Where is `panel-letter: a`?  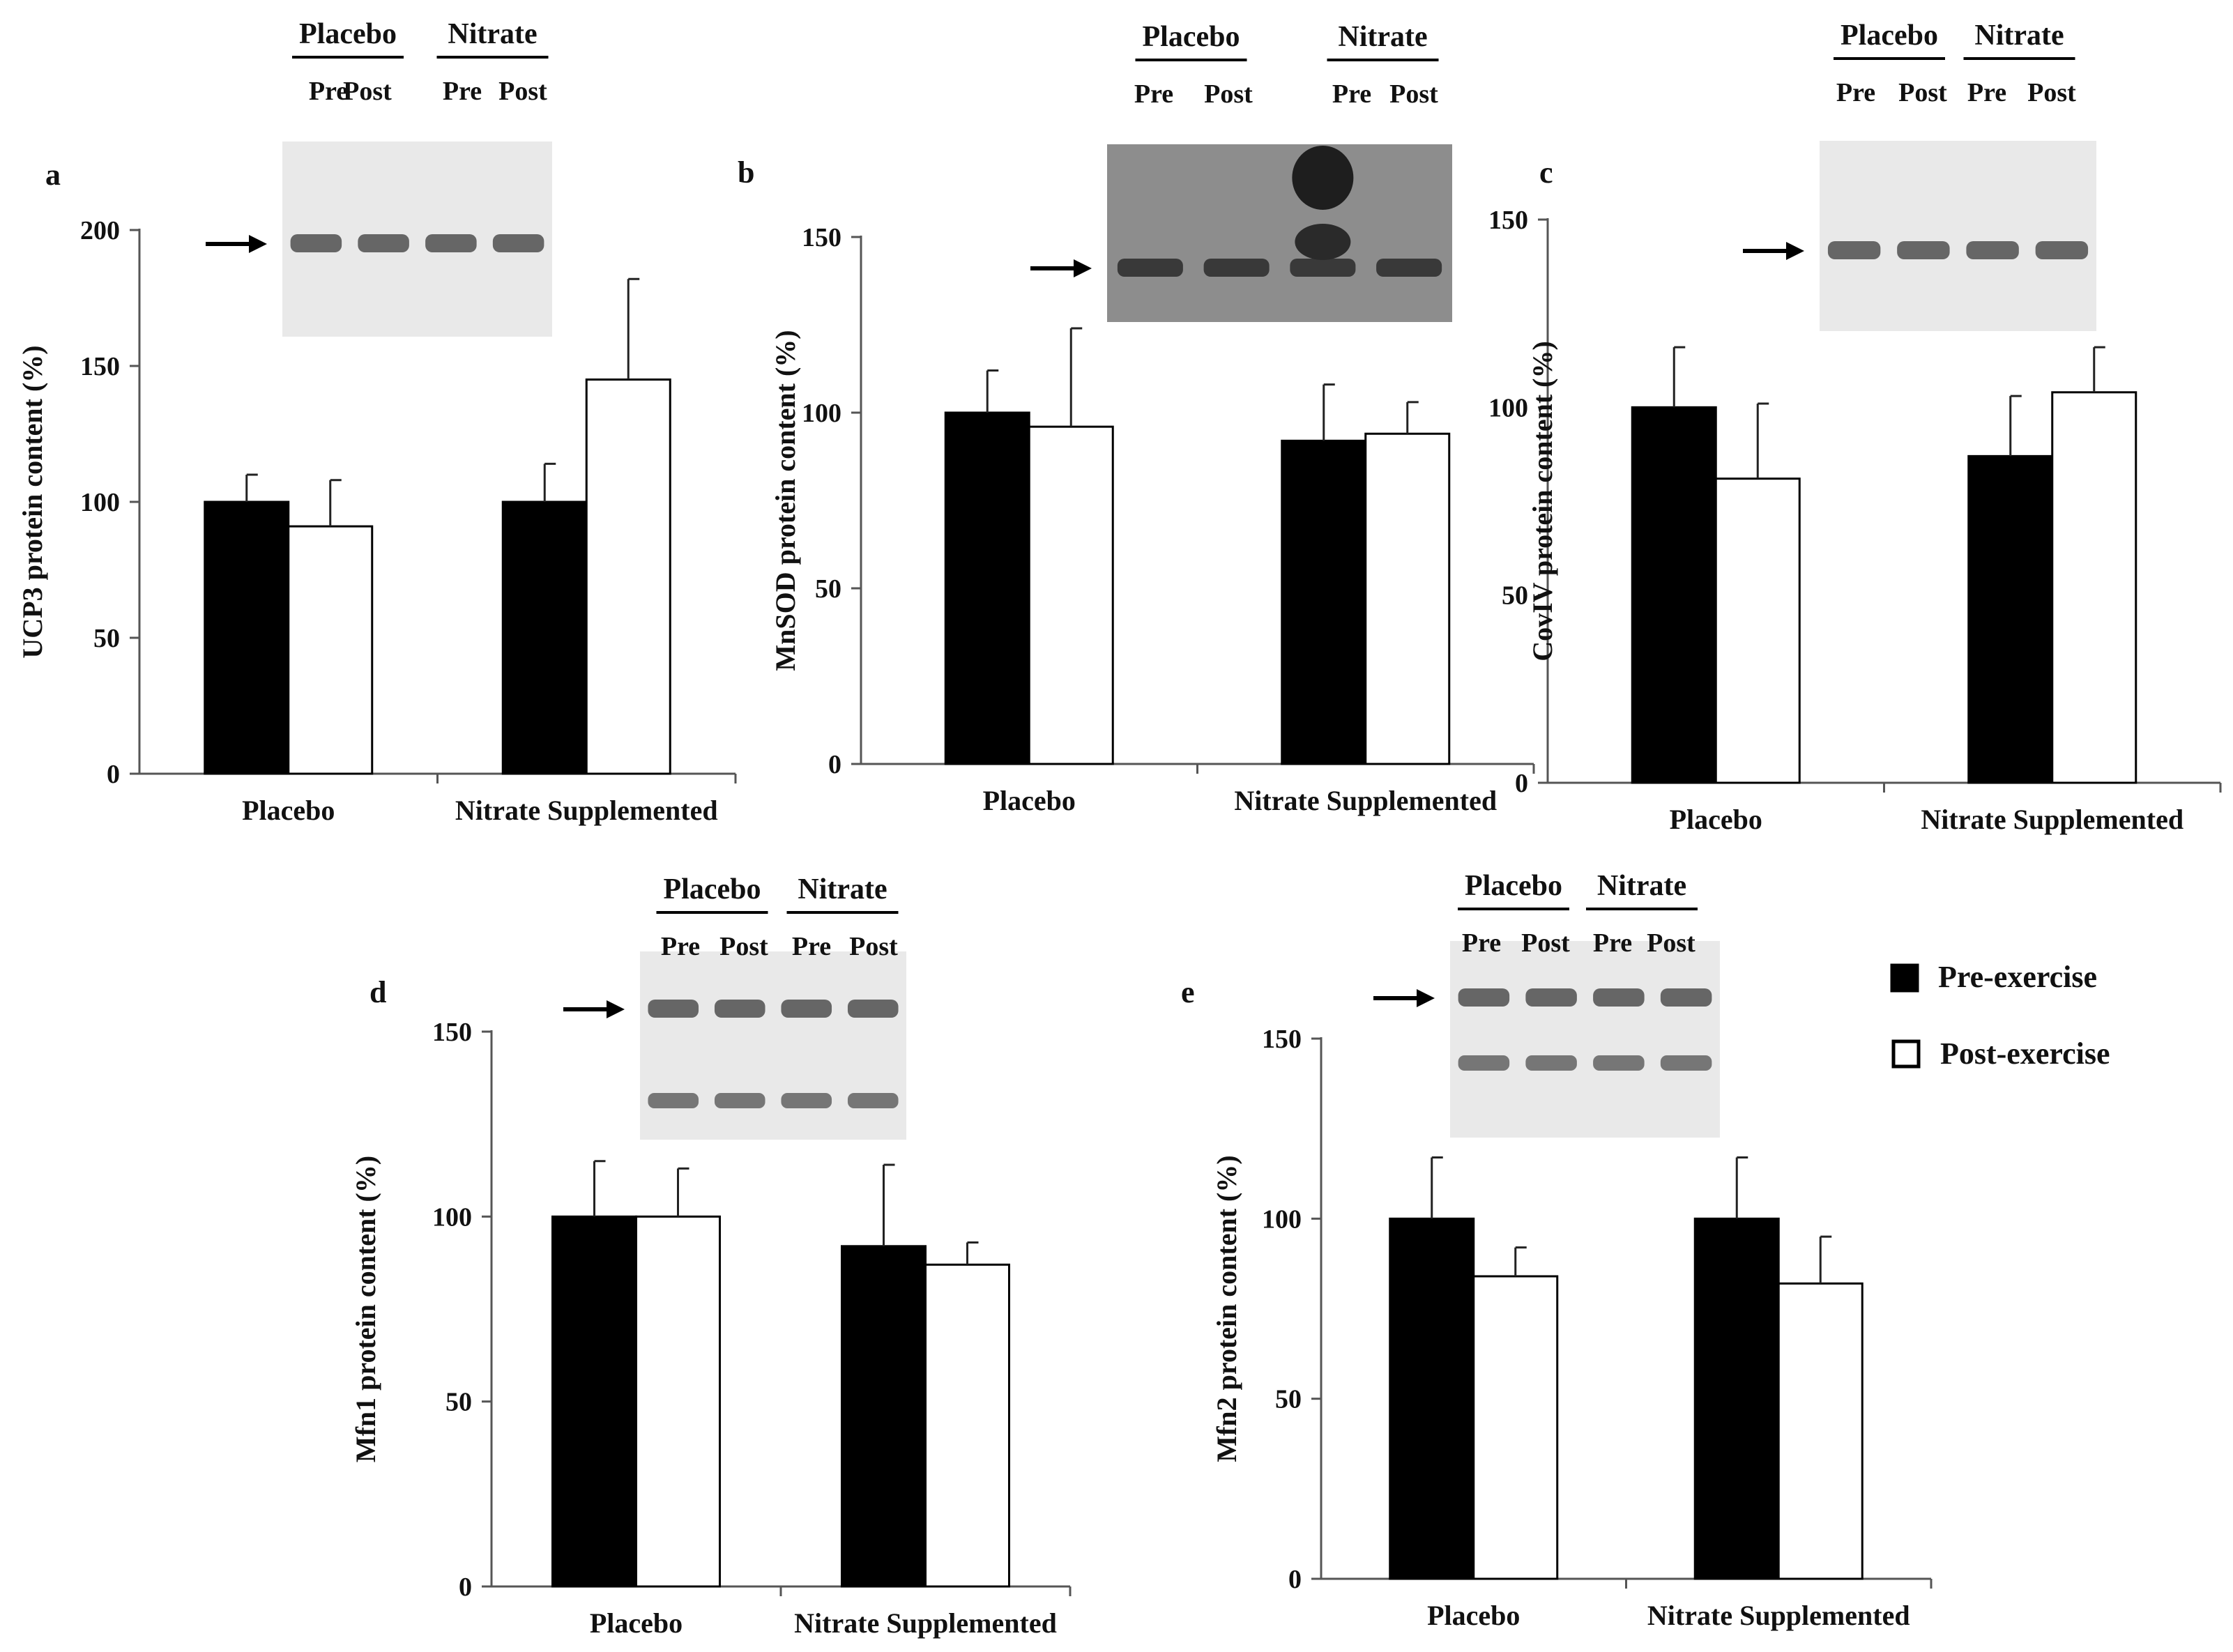
panel-letter: a is located at coordinates (53, 175).